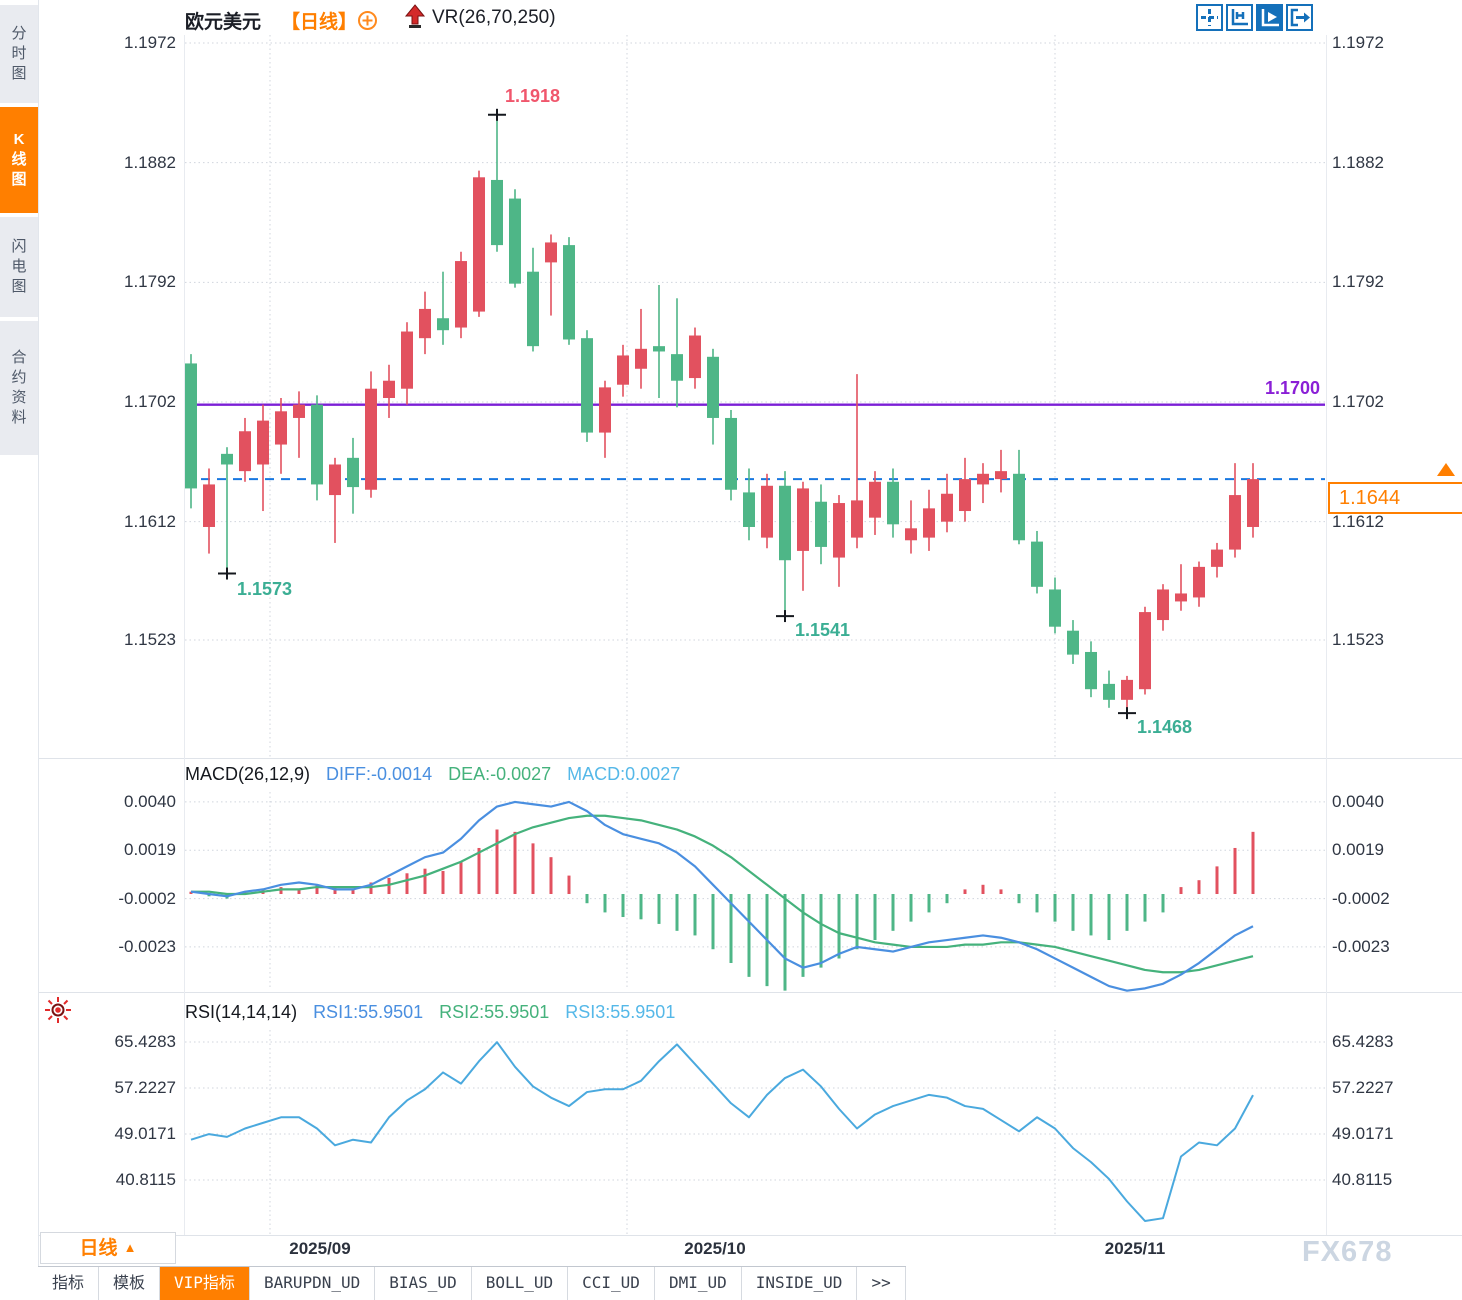 This screenshot has width=1462, height=1300. I want to click on bottom-tab--: 指标, so click(69, 1283).